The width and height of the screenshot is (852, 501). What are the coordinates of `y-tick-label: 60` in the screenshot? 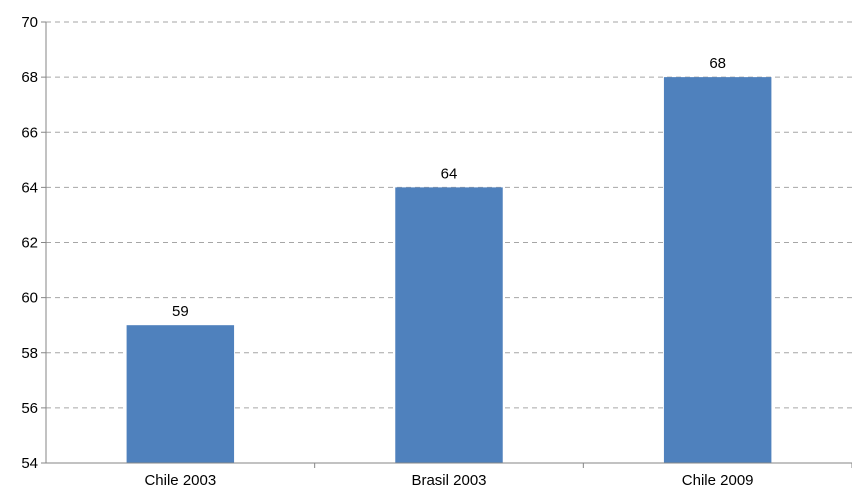 It's located at (29, 298).